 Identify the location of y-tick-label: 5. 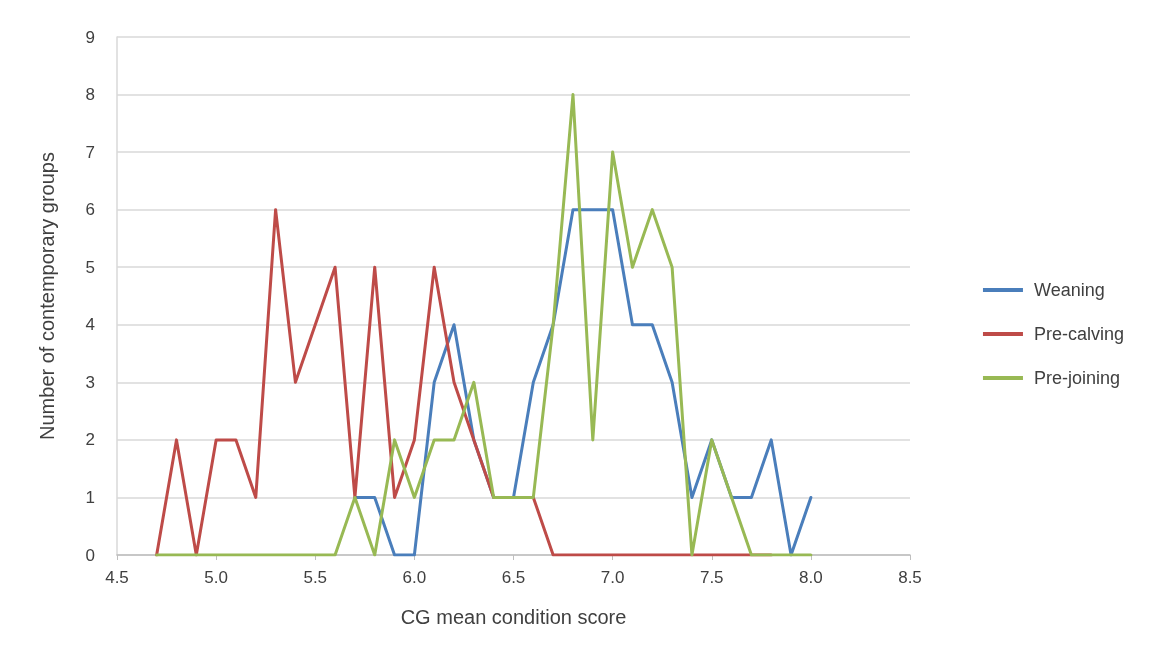
(90, 267).